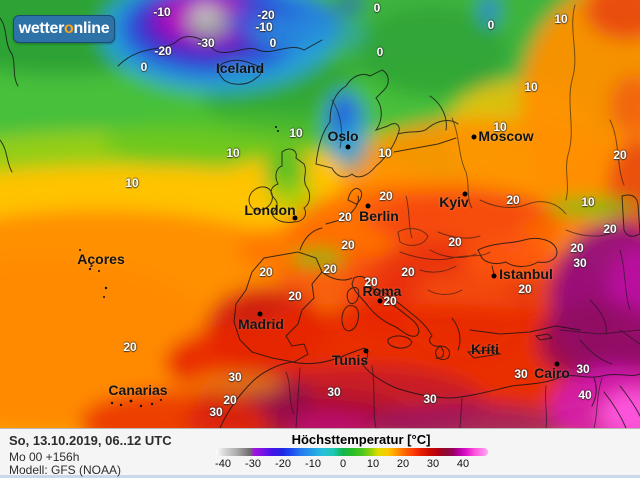 The image size is (640, 478). I want to click on city-dot-moscow, so click(474, 137).